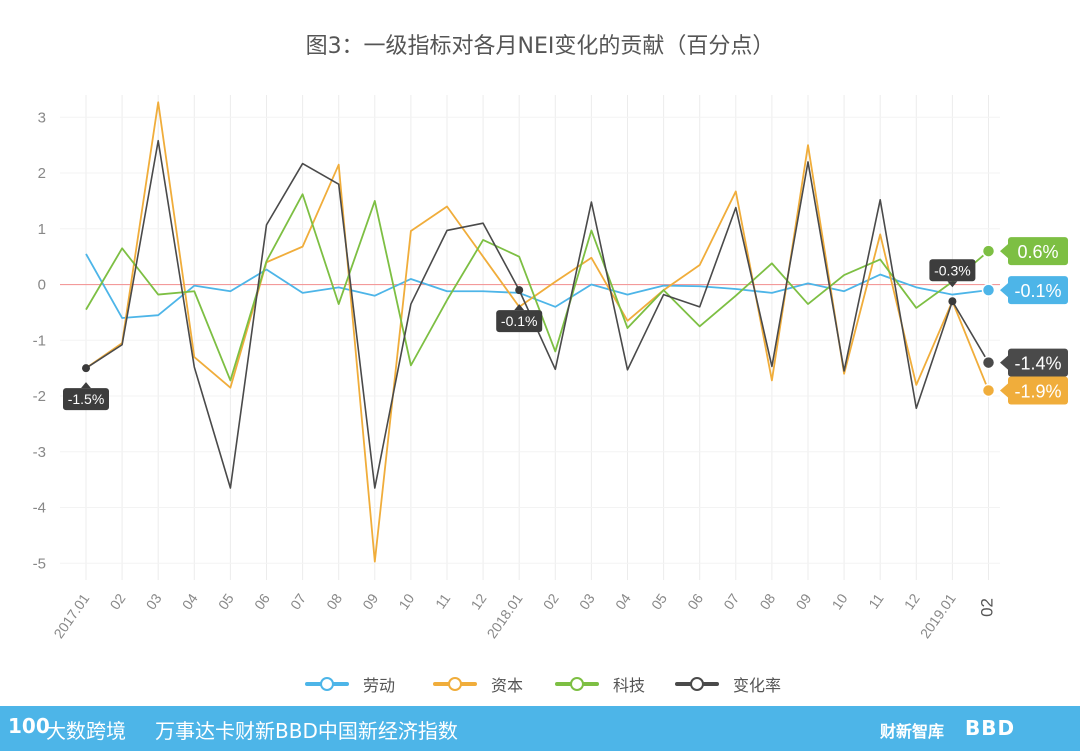 The width and height of the screenshot is (1080, 751). I want to click on end-label: 0.6%, so click(1037, 252).